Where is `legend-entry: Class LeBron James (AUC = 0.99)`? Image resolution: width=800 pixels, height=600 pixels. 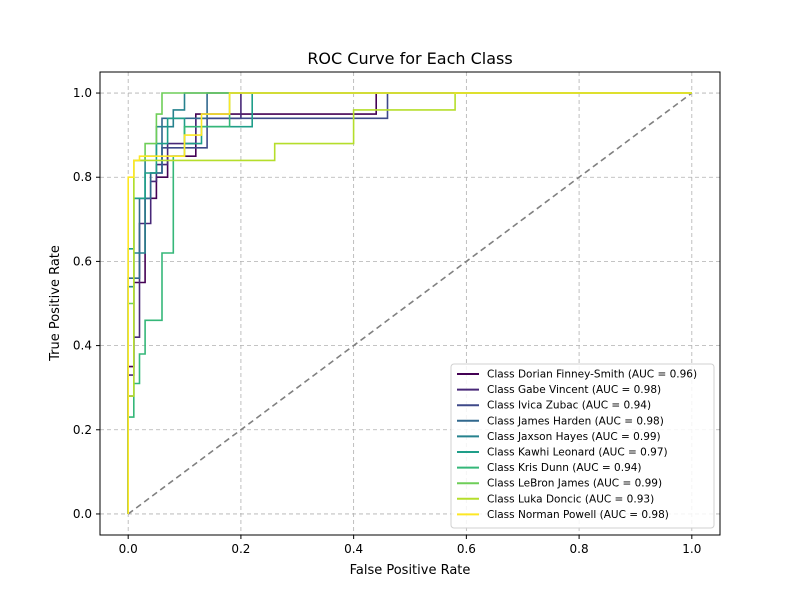
legend-entry: Class LeBron James (AUC = 0.99) is located at coordinates (574, 484).